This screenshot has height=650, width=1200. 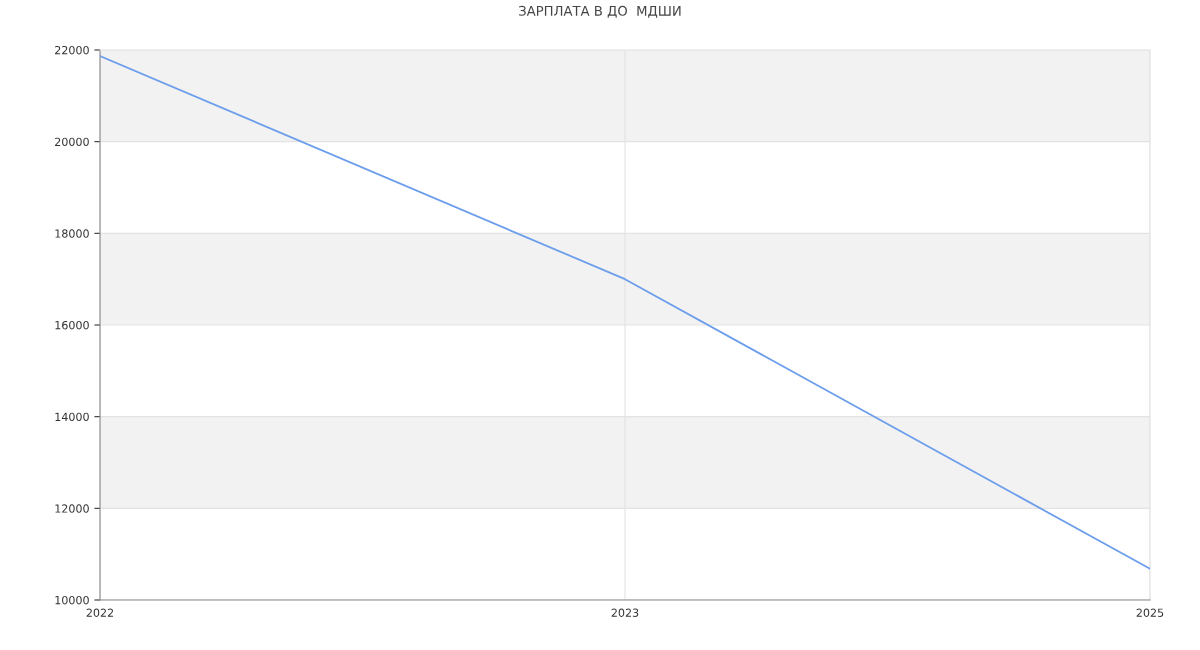 What do you see at coordinates (72, 142) in the screenshot?
I see `y-tick-label: 20000` at bounding box center [72, 142].